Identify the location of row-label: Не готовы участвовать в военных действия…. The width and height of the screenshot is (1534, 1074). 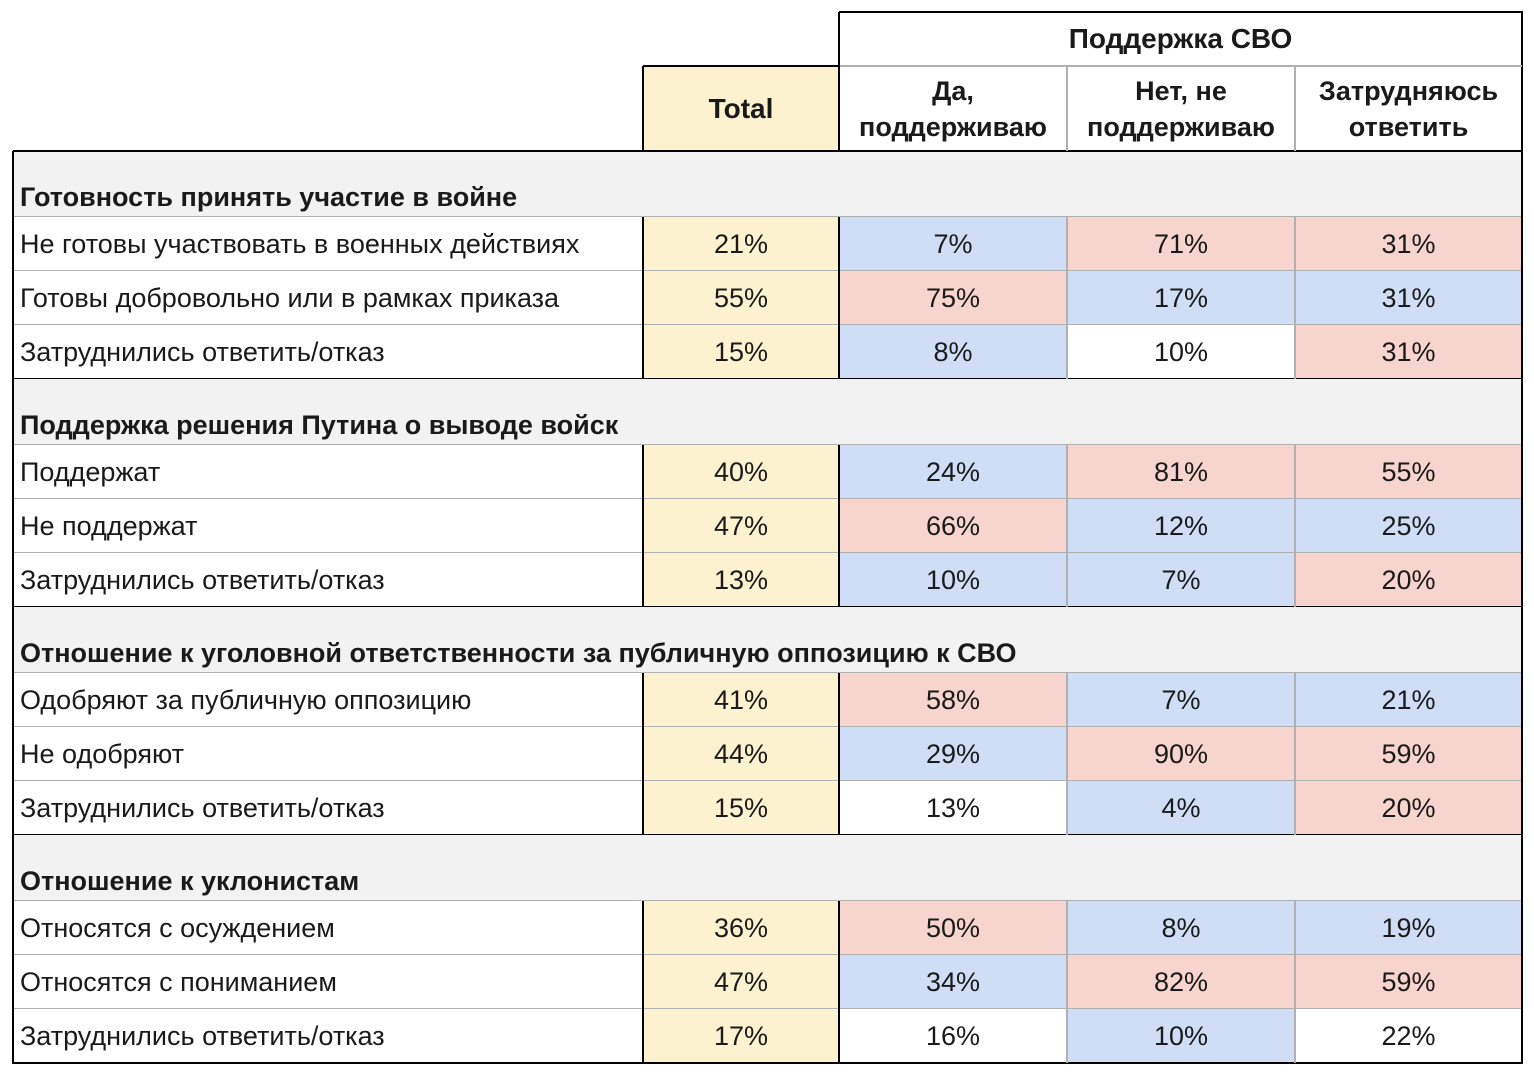
(328, 244).